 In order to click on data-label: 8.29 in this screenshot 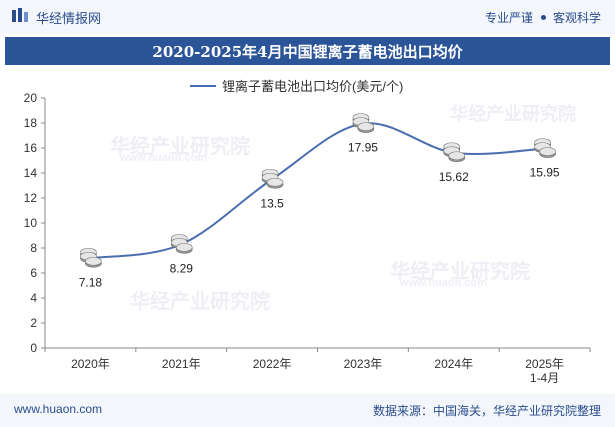, I will do `click(182, 268)`.